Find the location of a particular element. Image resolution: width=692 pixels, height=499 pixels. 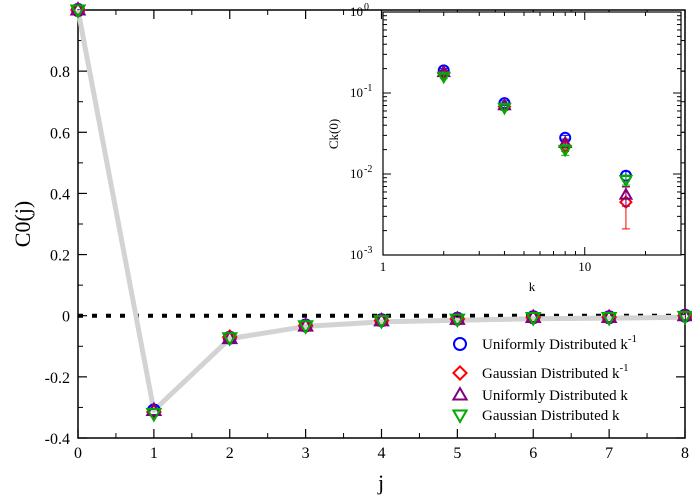

inset-y-tick-exp: -1 is located at coordinates (368, 88).